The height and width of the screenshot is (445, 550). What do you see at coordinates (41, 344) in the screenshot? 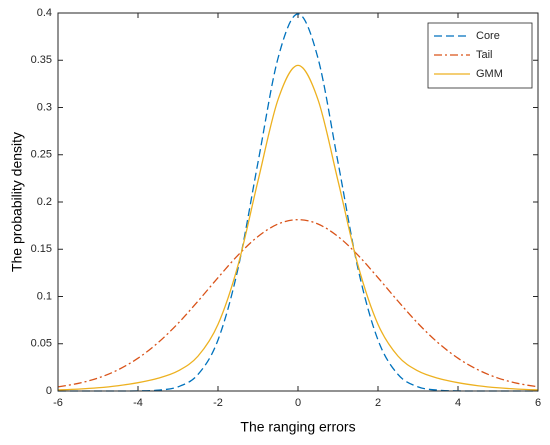
I see `y-tick-label: 0.05` at bounding box center [41, 344].